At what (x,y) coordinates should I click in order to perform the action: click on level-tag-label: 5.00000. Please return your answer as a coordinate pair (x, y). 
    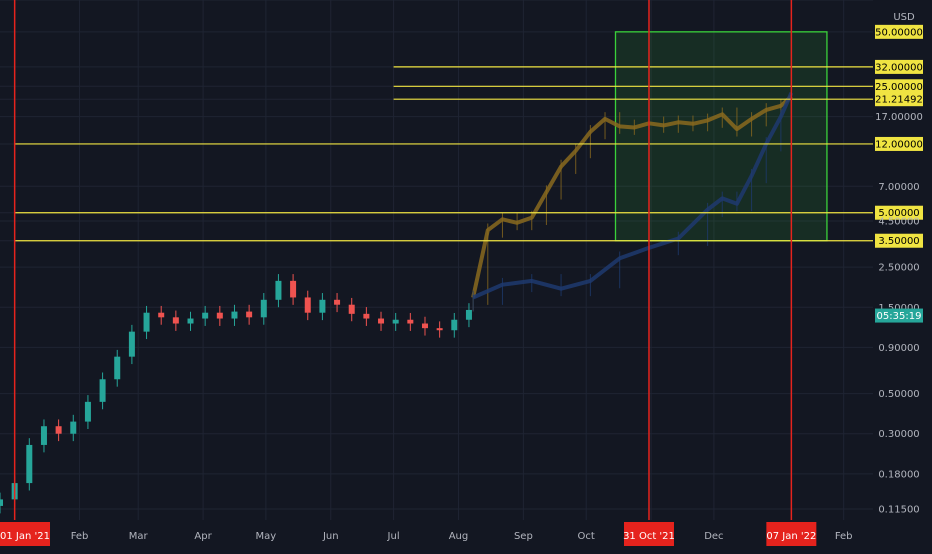
    Looking at the image, I should click on (898, 213).